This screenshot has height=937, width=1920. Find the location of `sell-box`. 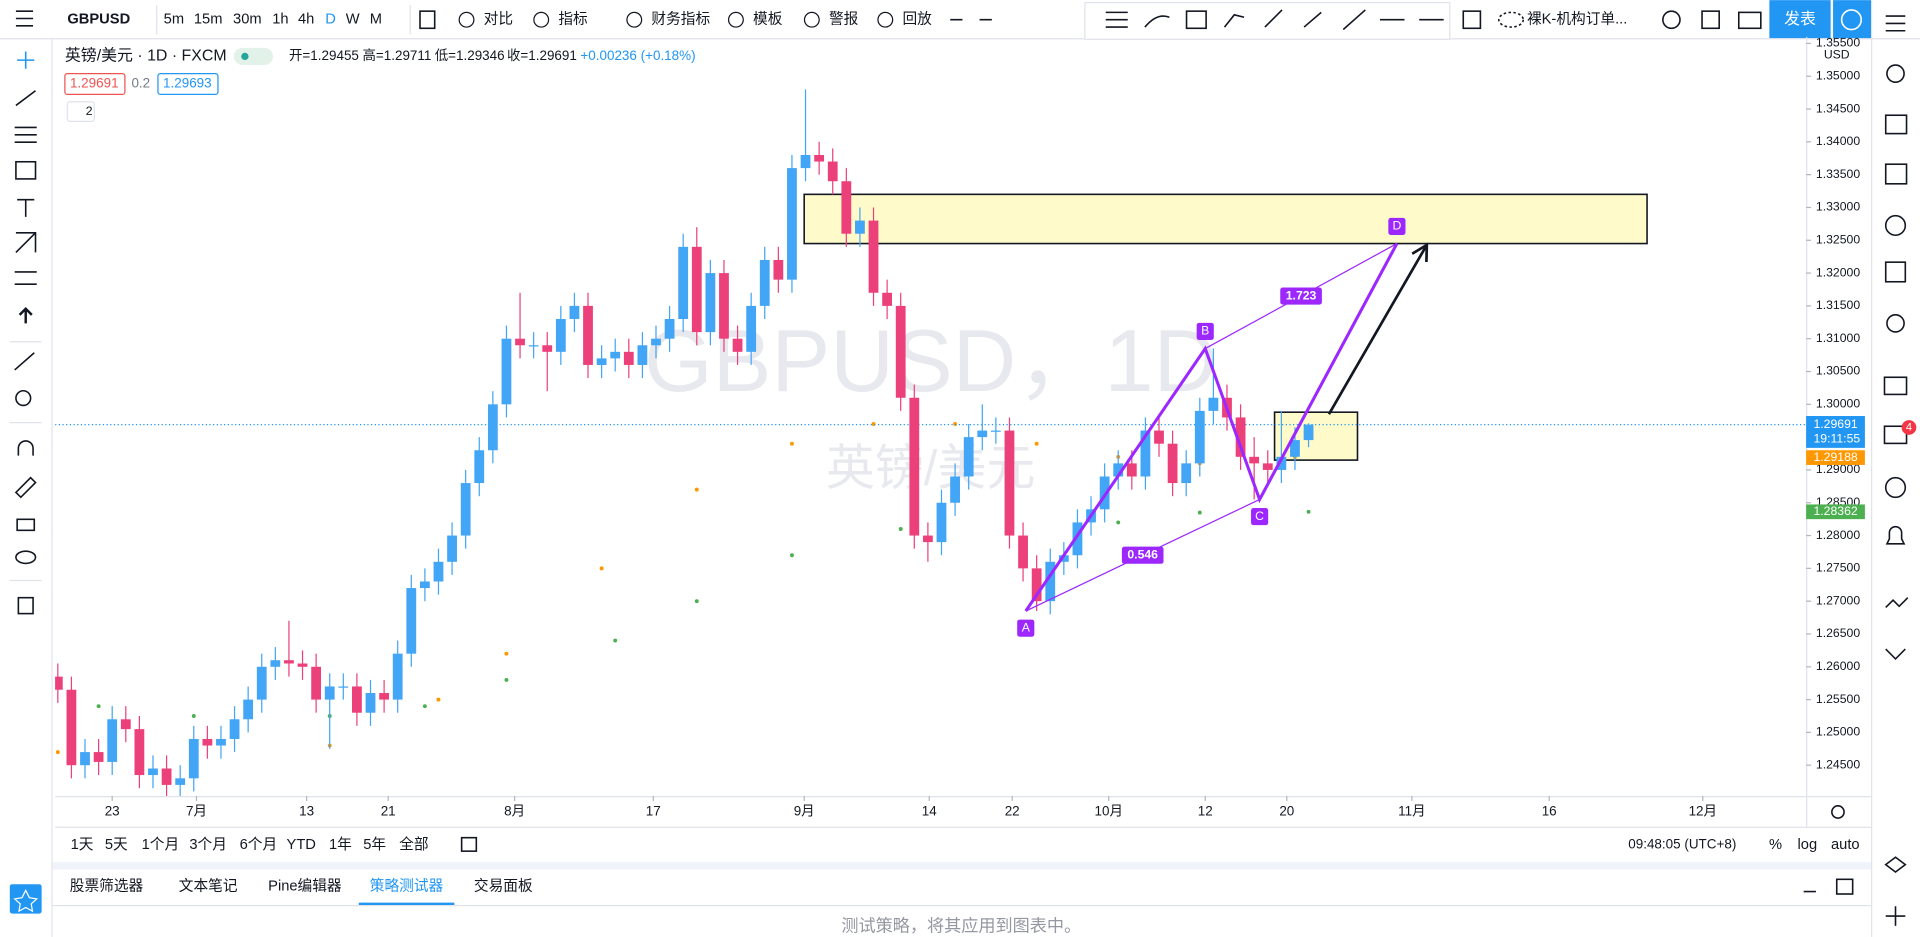

sell-box is located at coordinates (95, 84).